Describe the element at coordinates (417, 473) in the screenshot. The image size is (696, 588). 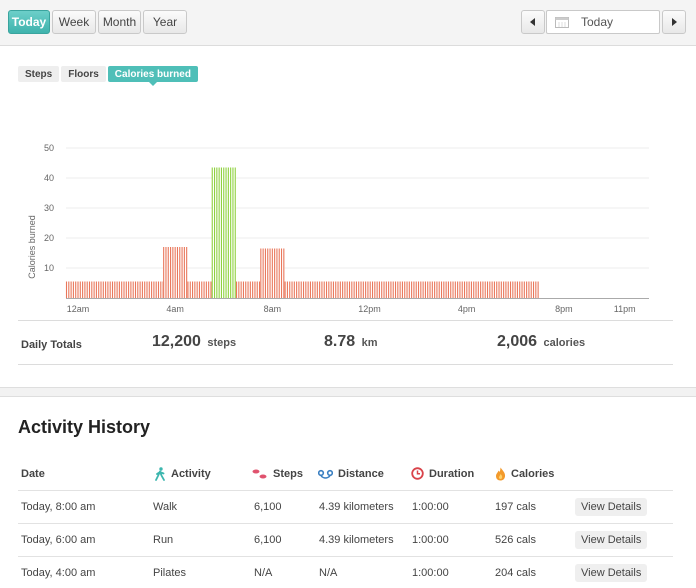
I see `clock-icon` at that location.